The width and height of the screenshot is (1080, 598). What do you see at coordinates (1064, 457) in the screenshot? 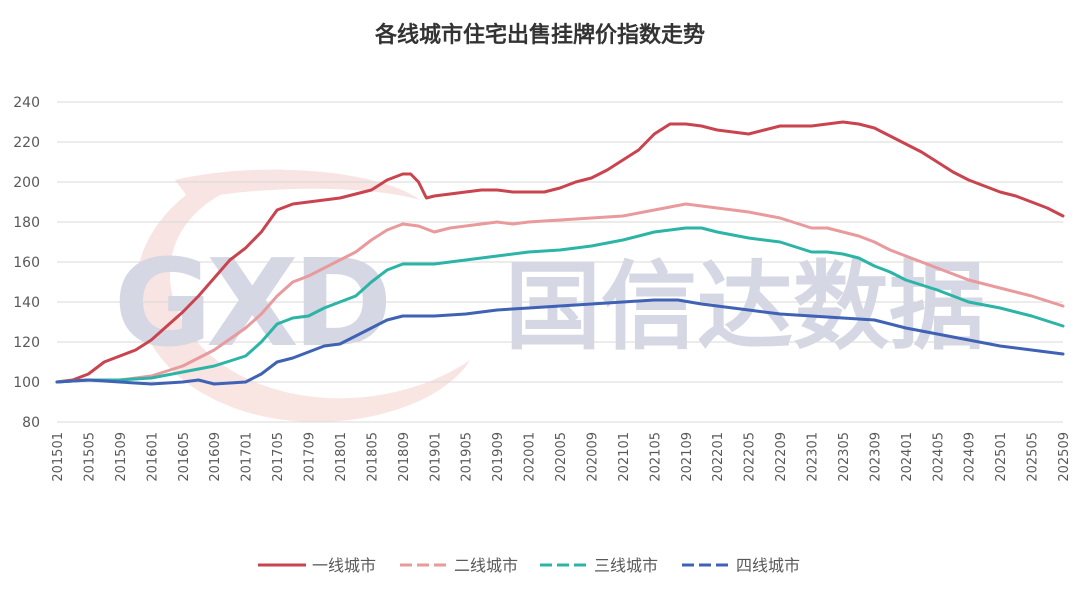
I see `x-tick-label-202509: 202509` at bounding box center [1064, 457].